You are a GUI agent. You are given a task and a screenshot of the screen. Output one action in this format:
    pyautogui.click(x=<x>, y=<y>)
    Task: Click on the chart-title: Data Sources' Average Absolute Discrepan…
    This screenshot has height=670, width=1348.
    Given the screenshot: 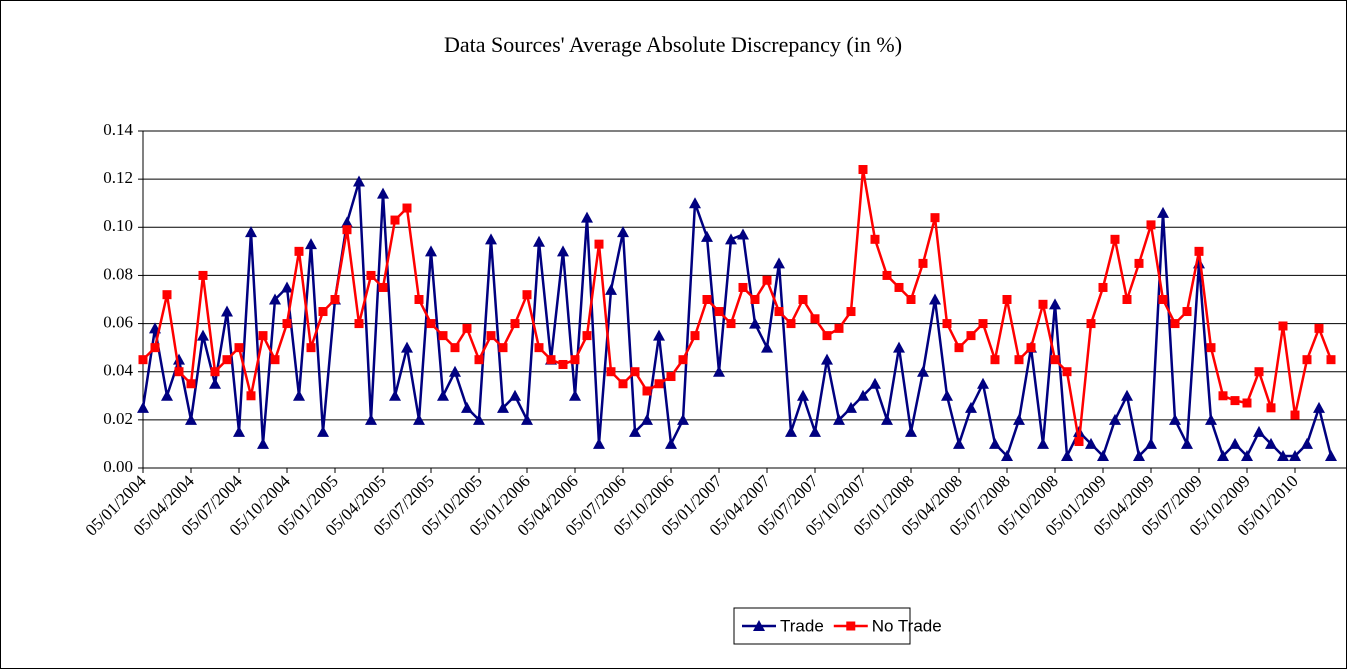 What is the action you would take?
    pyautogui.click(x=673, y=44)
    